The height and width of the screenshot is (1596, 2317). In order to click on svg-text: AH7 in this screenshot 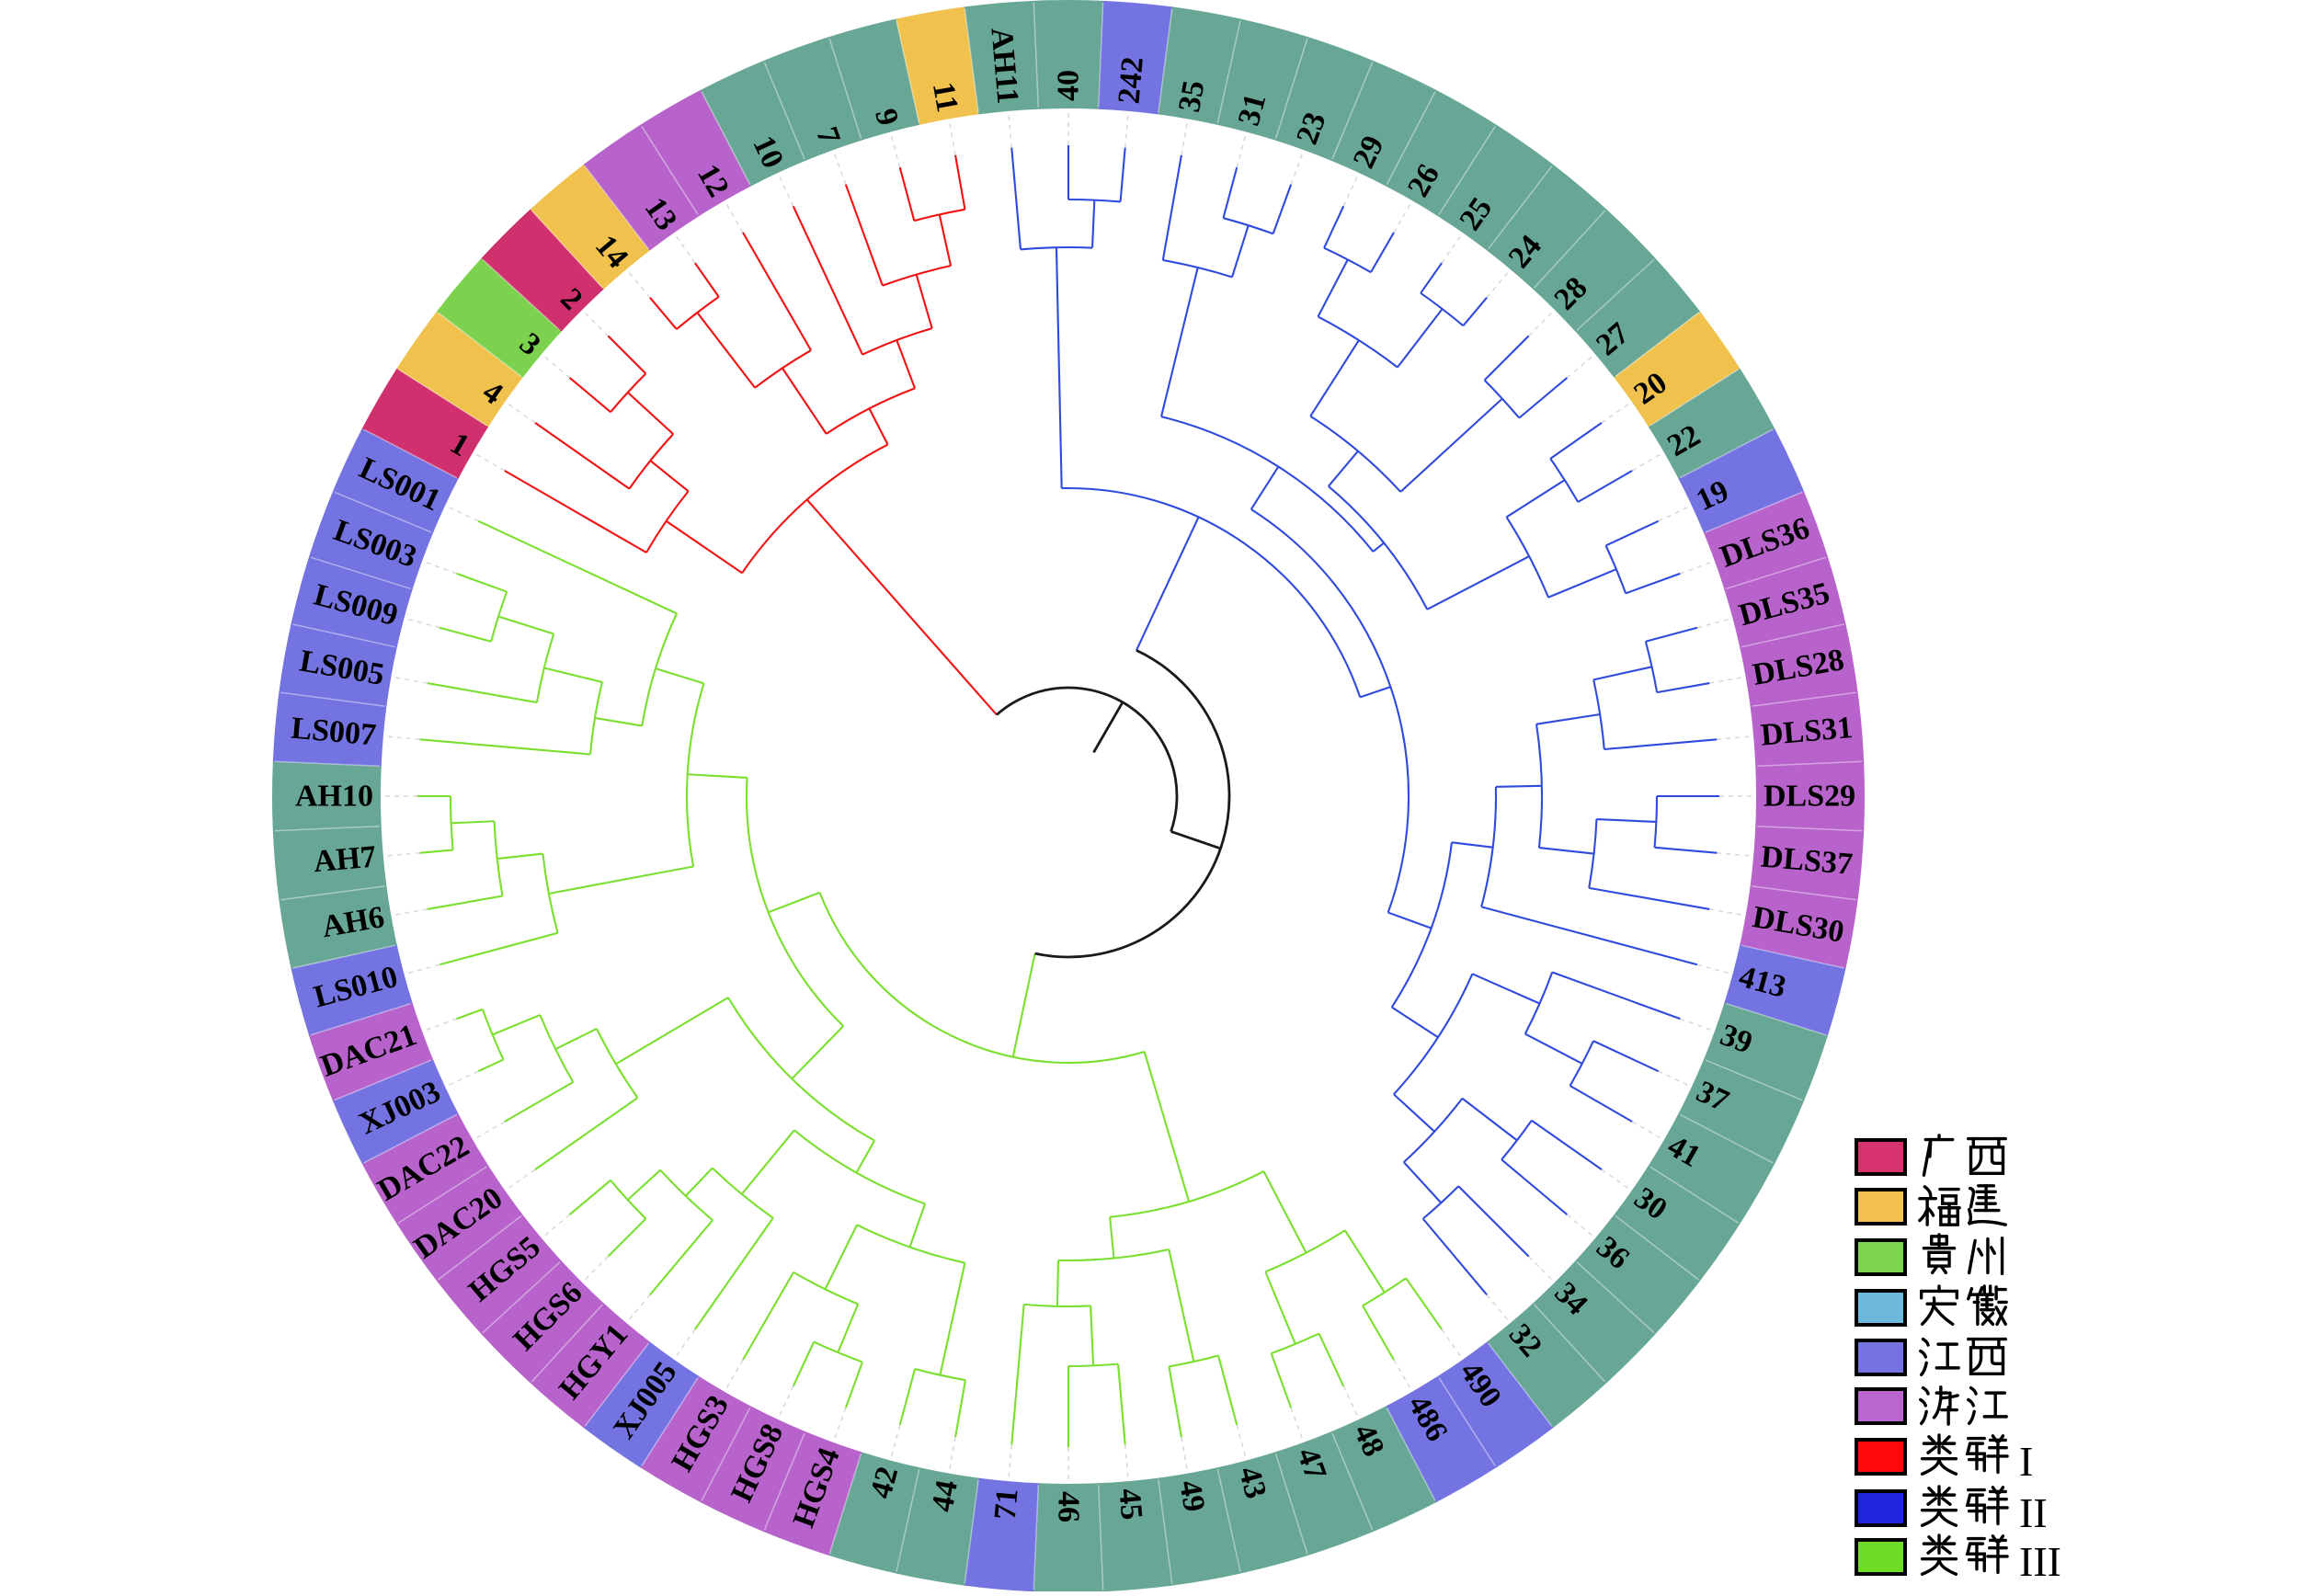, I will do `click(345, 859)`.